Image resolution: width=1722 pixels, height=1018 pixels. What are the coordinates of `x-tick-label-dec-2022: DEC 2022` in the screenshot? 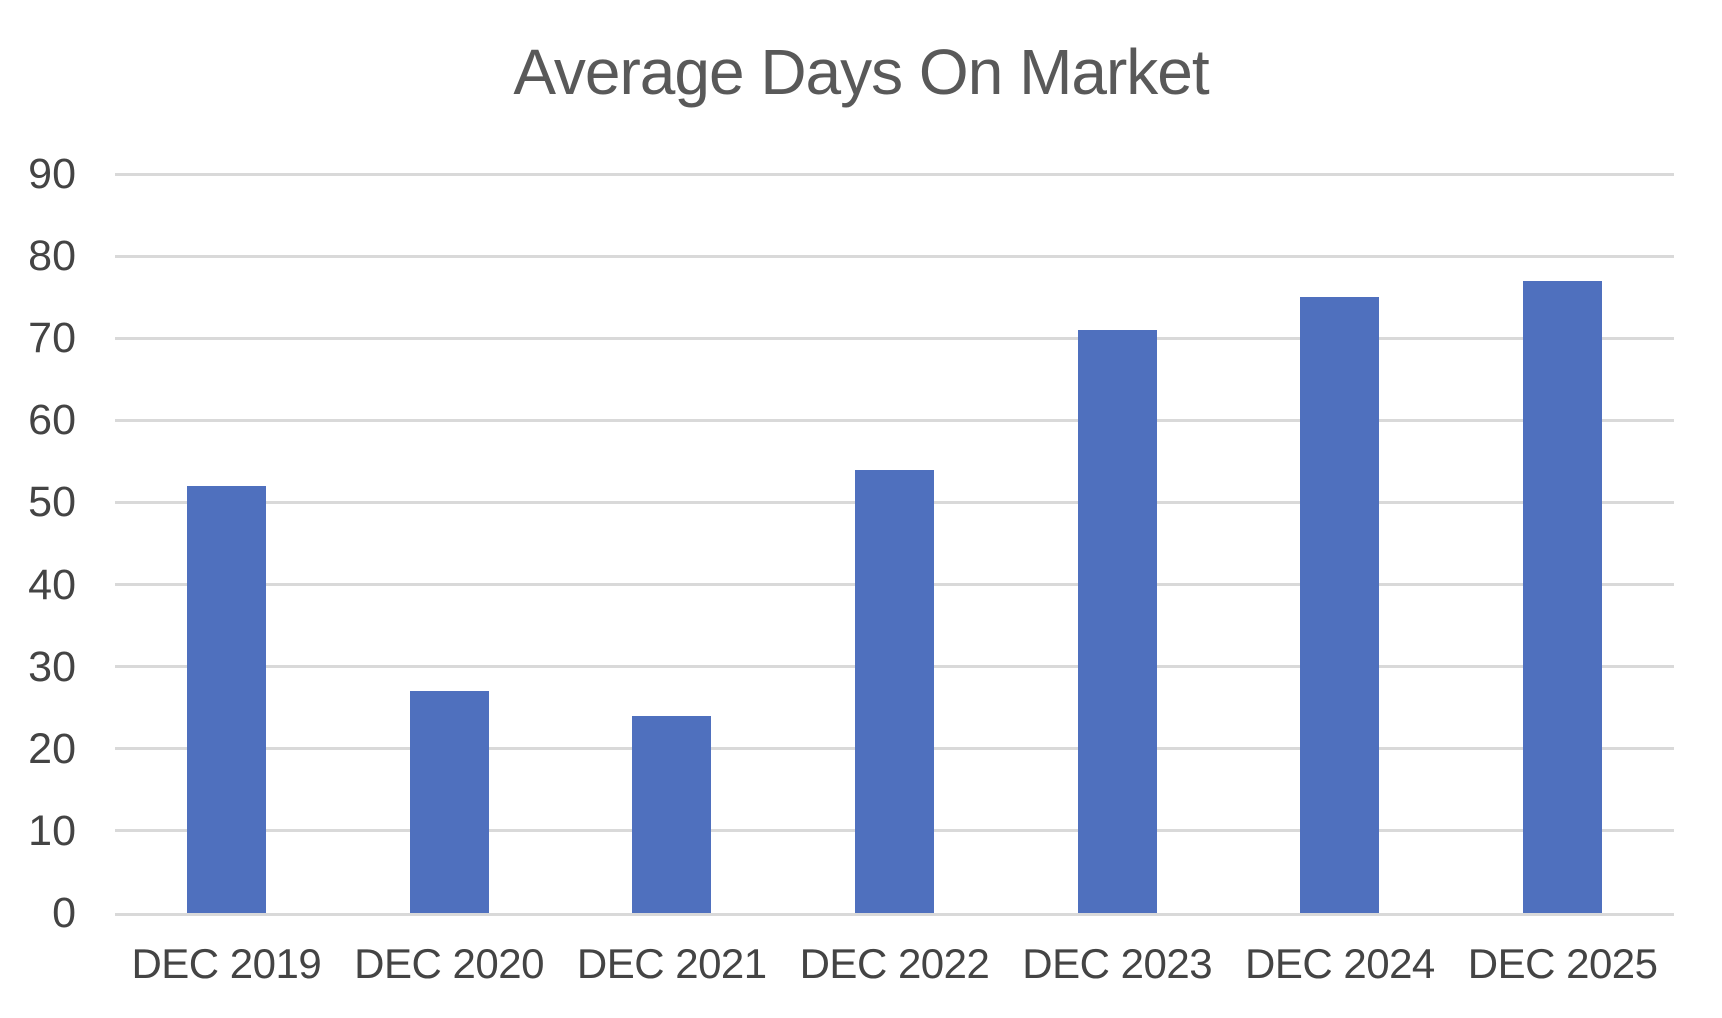 It's located at (894, 963).